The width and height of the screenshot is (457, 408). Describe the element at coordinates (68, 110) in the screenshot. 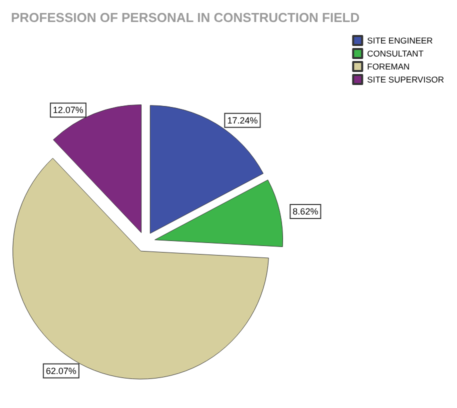

I see `data-label: 12.07%` at that location.